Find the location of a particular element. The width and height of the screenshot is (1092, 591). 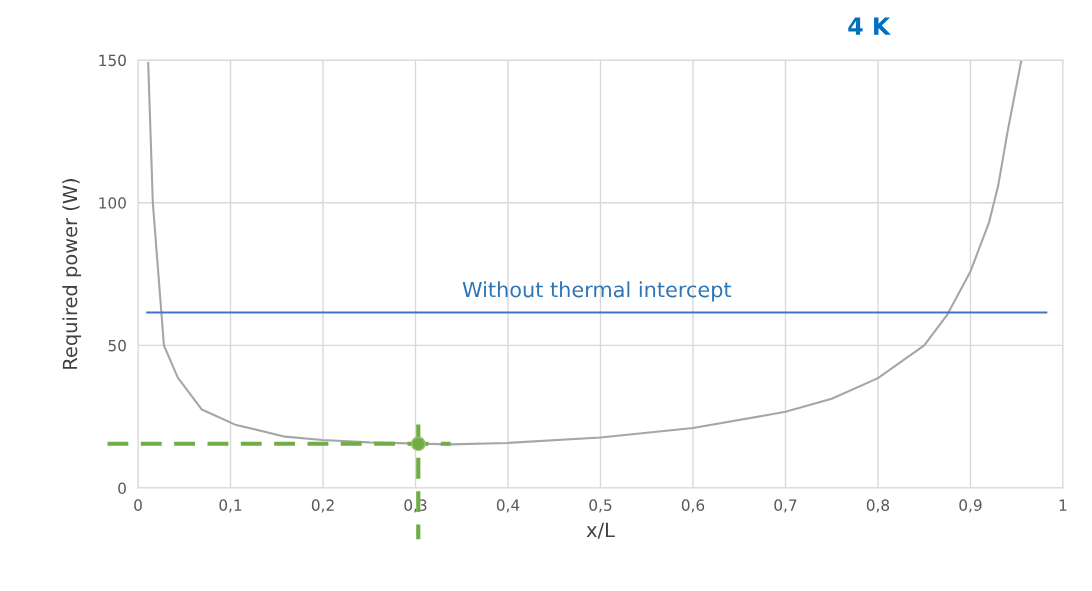

x-tick-label: 0,1 is located at coordinates (230, 506).